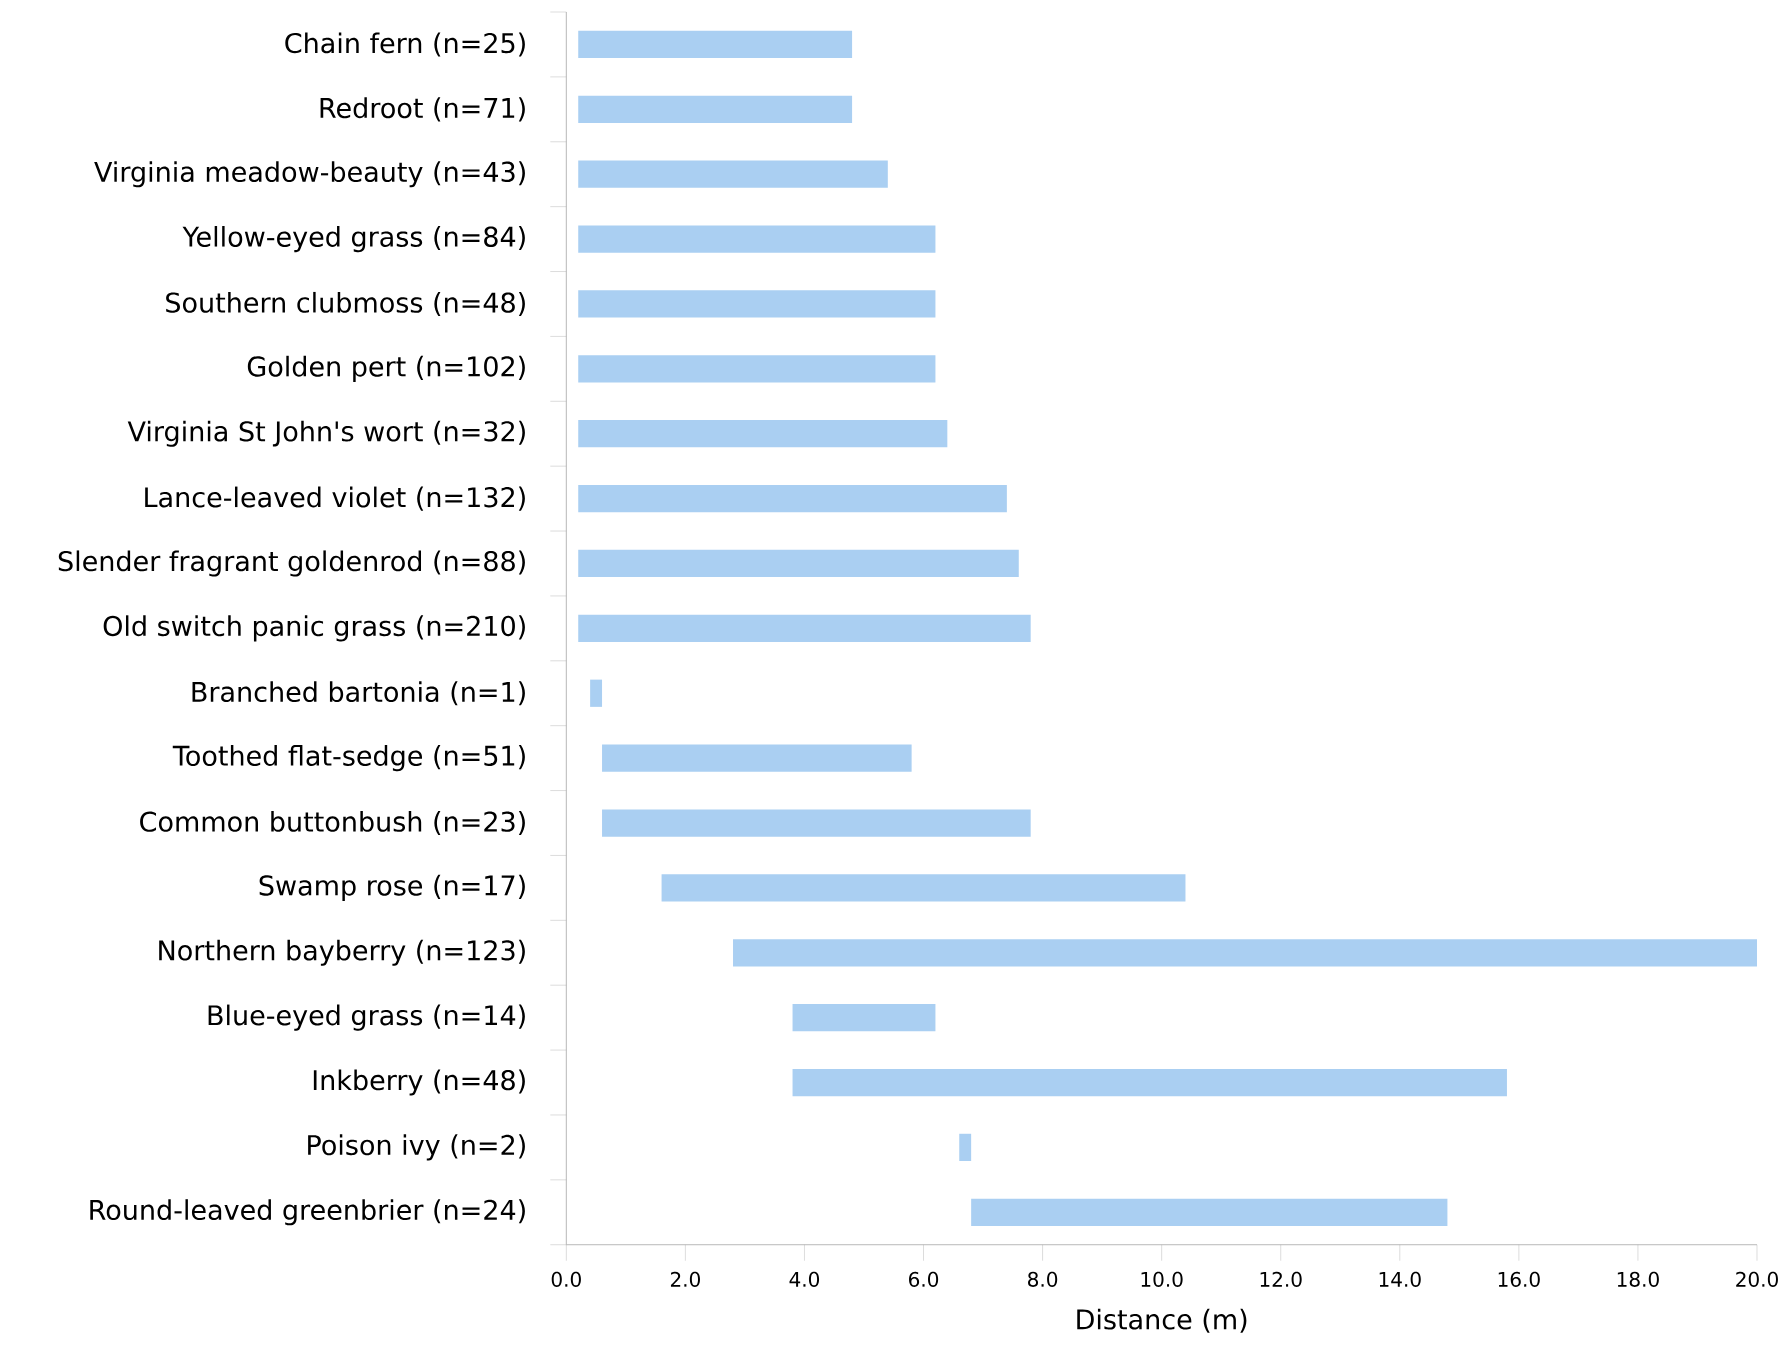 This screenshot has width=1783, height=1357. I want to click on y-tick-label: Chain fern (n=25), so click(405, 44).